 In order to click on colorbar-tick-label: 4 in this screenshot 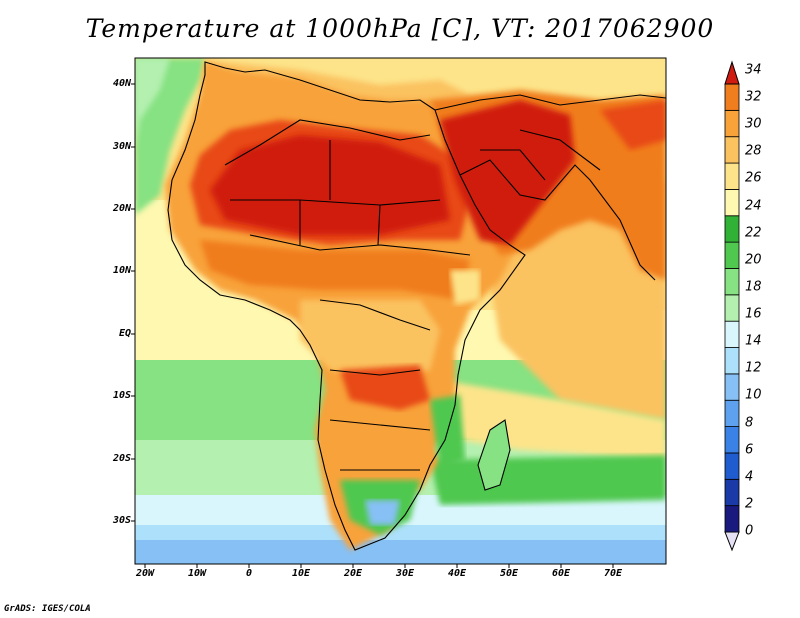, I will do `click(749, 477)`.